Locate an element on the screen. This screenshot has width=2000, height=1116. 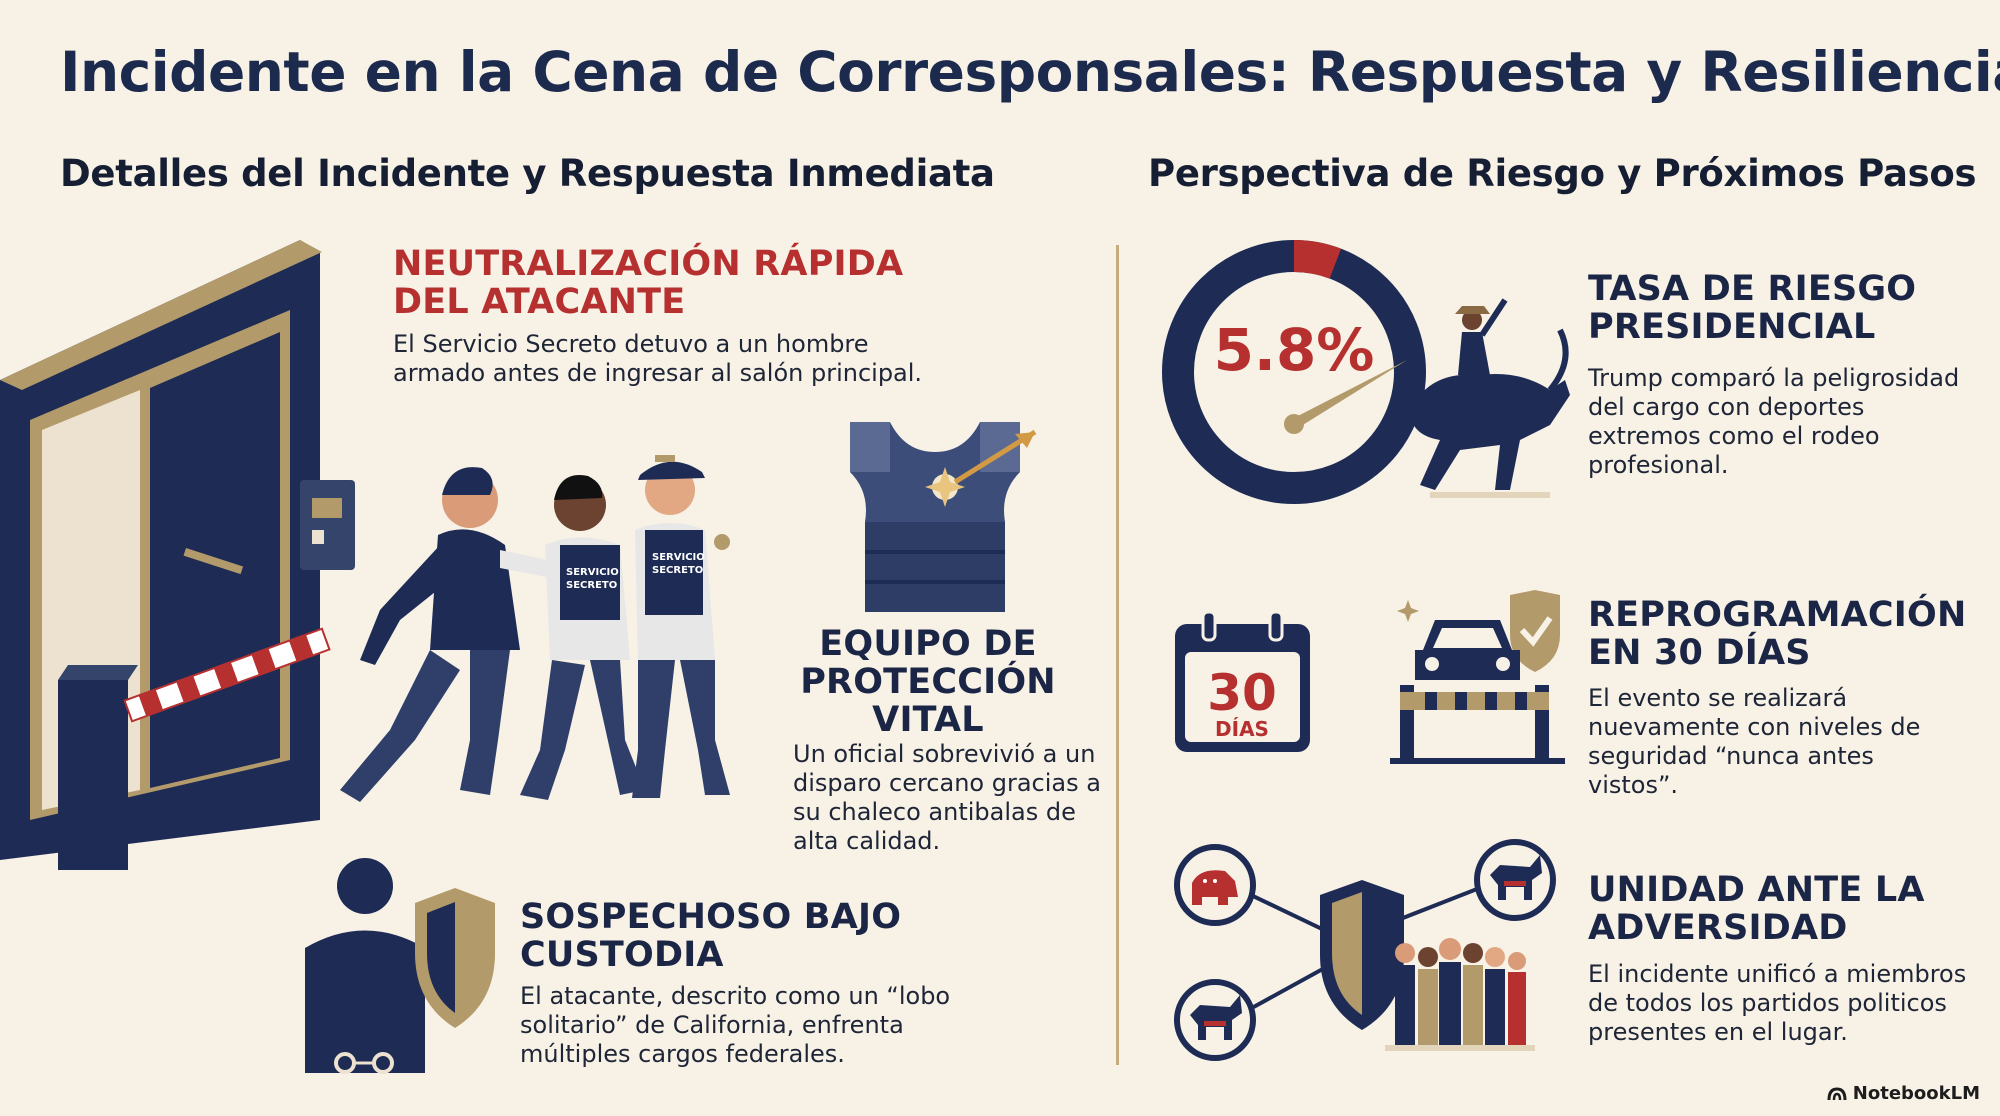
calendar-icon: 30 DÍAS is located at coordinates (1242, 681).